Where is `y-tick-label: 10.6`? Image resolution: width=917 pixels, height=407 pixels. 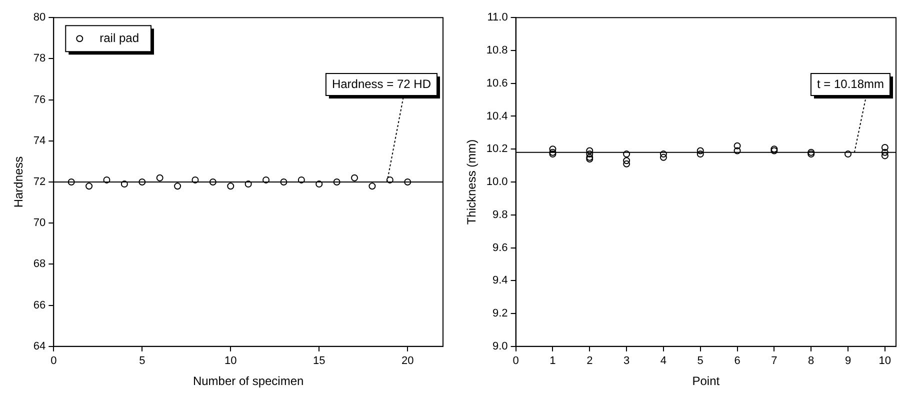 y-tick-label: 10.6 is located at coordinates (497, 83).